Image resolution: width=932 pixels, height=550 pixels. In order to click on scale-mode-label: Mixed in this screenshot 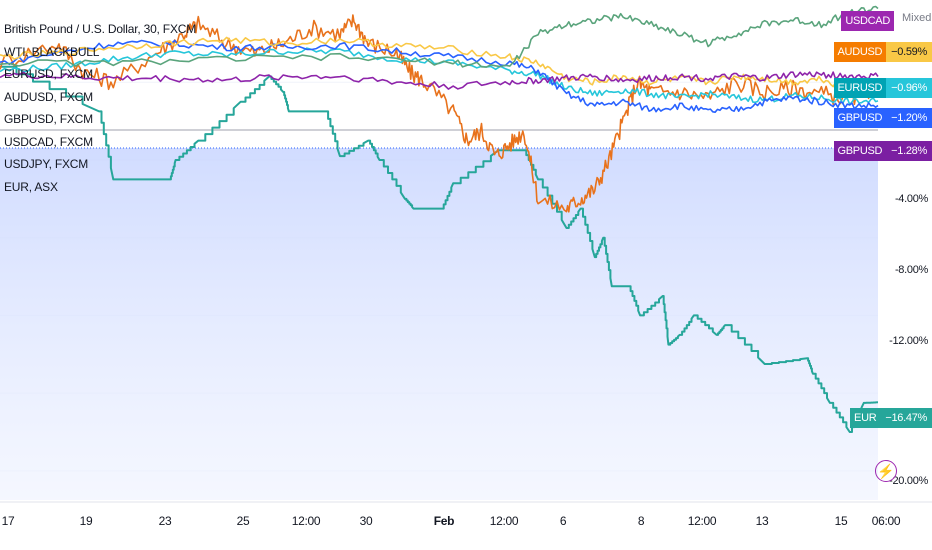, I will do `click(917, 18)`.